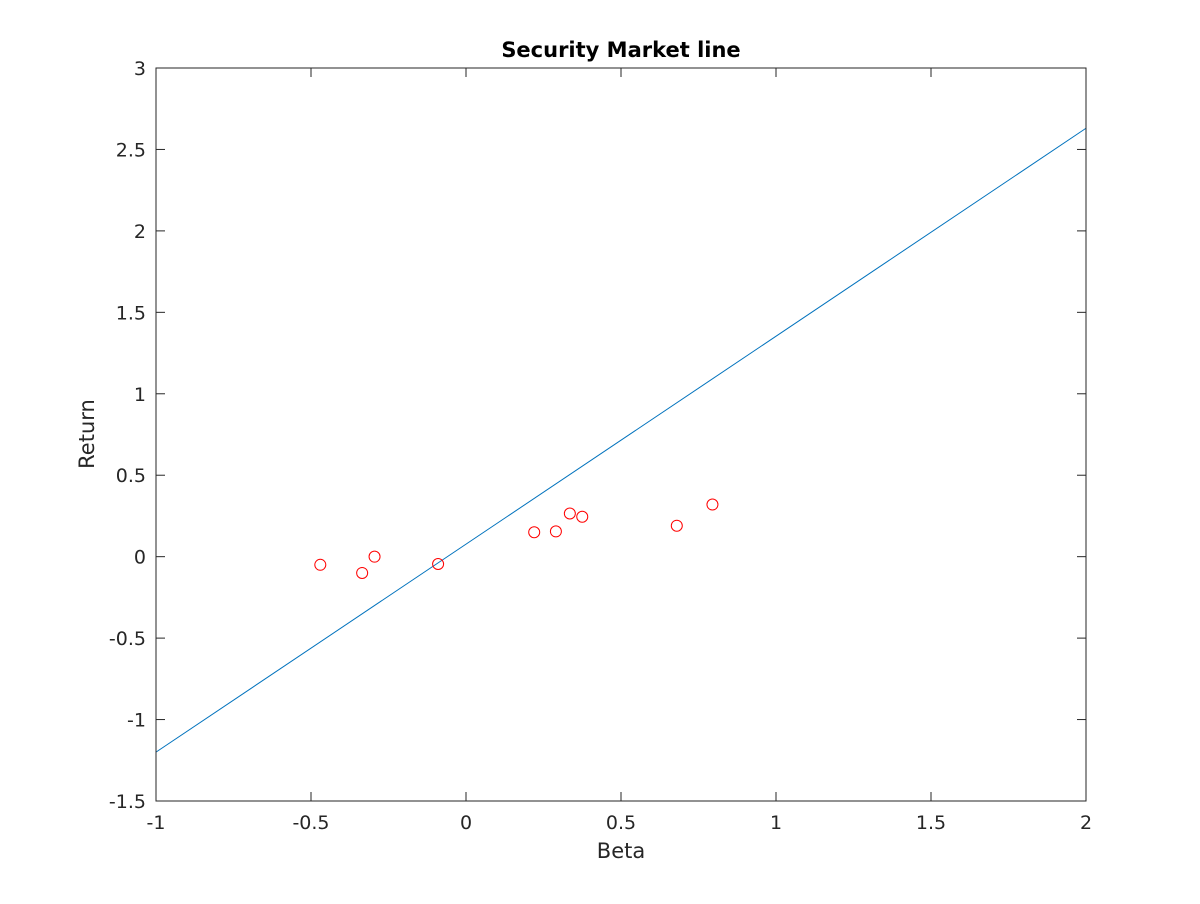 This screenshot has height=904, width=1200. Describe the element at coordinates (776, 823) in the screenshot. I see `x-tick-label: 1` at that location.